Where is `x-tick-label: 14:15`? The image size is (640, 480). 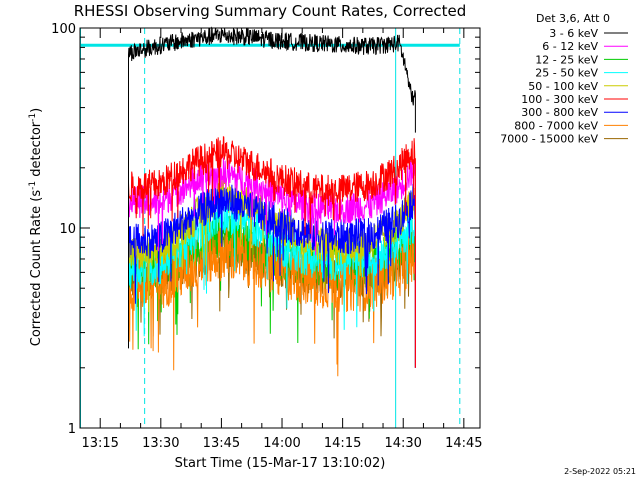
x-tick-label: 14:15 is located at coordinates (342, 443).